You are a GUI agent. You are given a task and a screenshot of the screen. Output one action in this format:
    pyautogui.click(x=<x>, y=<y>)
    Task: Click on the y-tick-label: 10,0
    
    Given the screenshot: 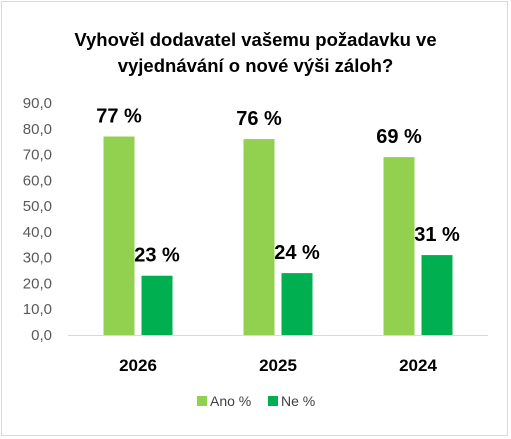 What is the action you would take?
    pyautogui.click(x=37, y=309)
    